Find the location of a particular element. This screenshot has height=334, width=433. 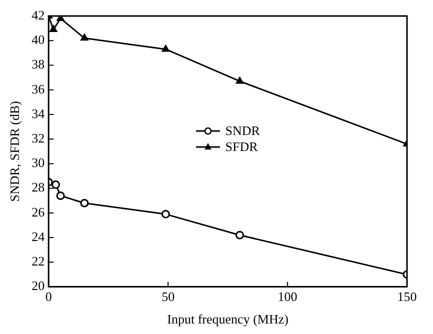

x-tick-label: 0 is located at coordinates (48, 296).